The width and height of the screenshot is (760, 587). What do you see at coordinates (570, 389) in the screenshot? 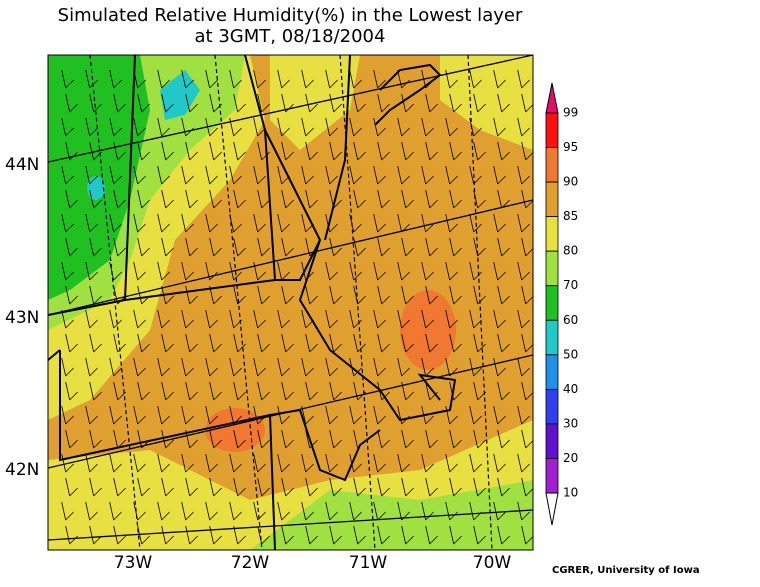
I see `colorbar-label: 40` at bounding box center [570, 389].